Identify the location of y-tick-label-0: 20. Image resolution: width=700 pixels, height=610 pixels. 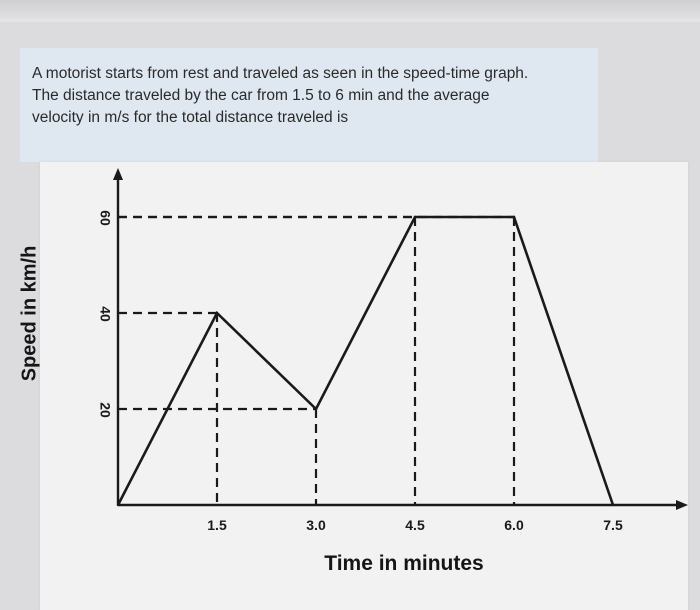
(105, 410).